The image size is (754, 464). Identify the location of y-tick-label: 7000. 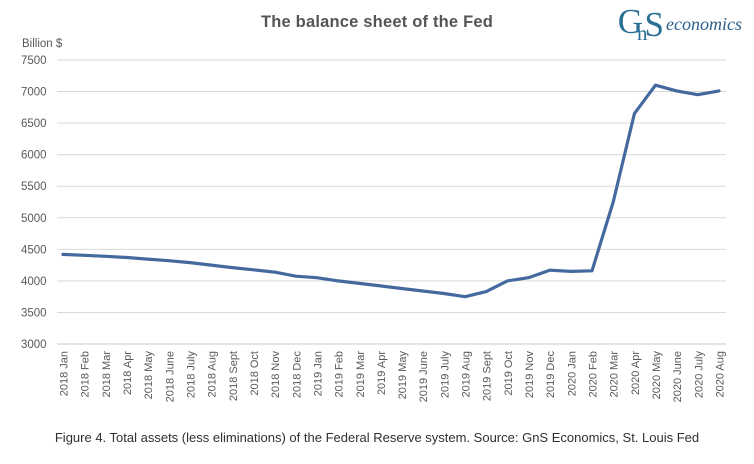
(34, 93).